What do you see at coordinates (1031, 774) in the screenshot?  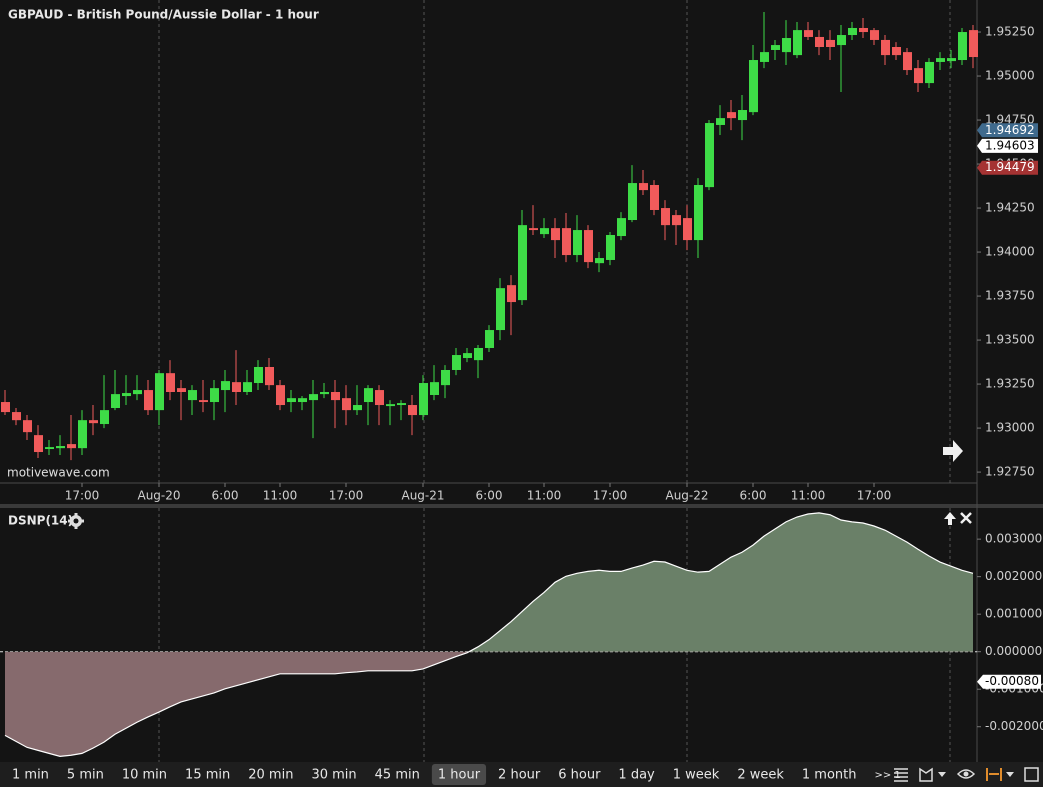 I see `calendar-icon` at bounding box center [1031, 774].